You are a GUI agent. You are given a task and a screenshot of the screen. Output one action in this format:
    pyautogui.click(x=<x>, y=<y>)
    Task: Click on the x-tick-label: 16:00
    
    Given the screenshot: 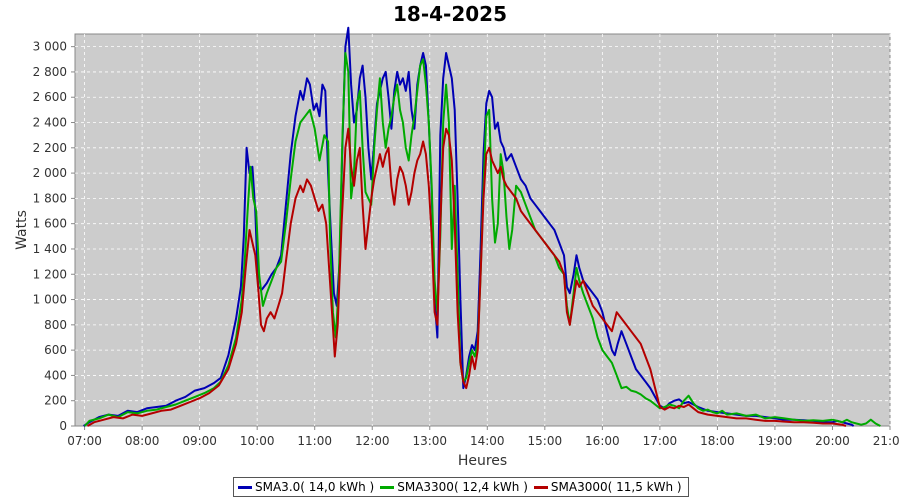 What is the action you would take?
    pyautogui.click(x=602, y=441)
    